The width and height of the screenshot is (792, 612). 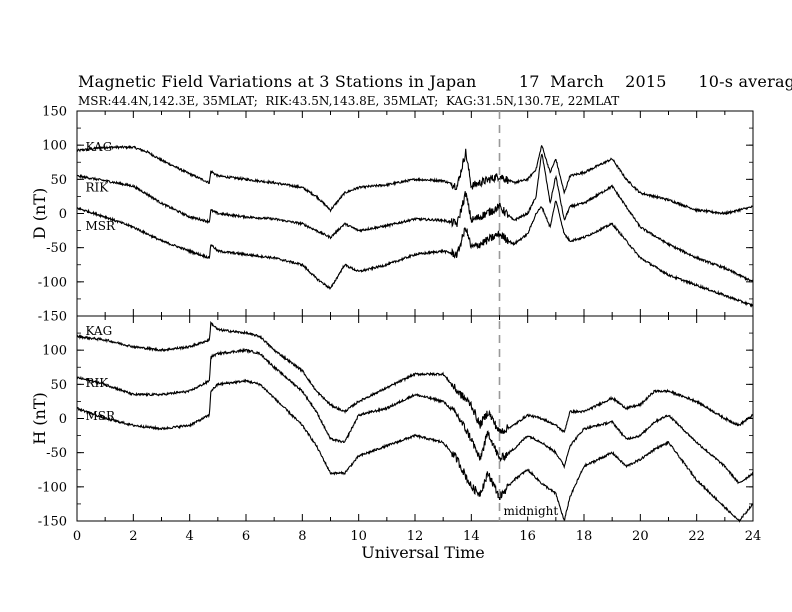 What do you see at coordinates (471, 536) in the screenshot?
I see `x-tick-label: 14` at bounding box center [471, 536].